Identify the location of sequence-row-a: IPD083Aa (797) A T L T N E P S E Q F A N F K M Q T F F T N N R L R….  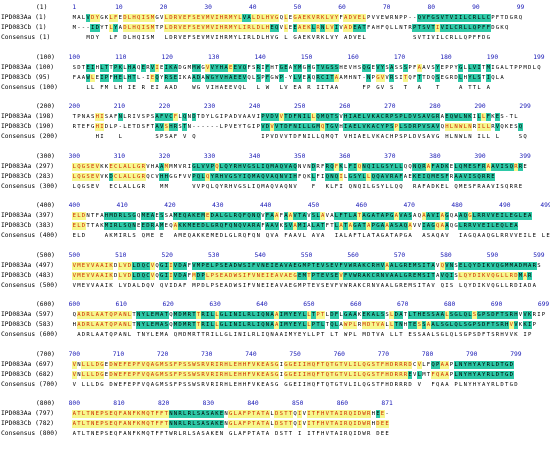
(275, 414).